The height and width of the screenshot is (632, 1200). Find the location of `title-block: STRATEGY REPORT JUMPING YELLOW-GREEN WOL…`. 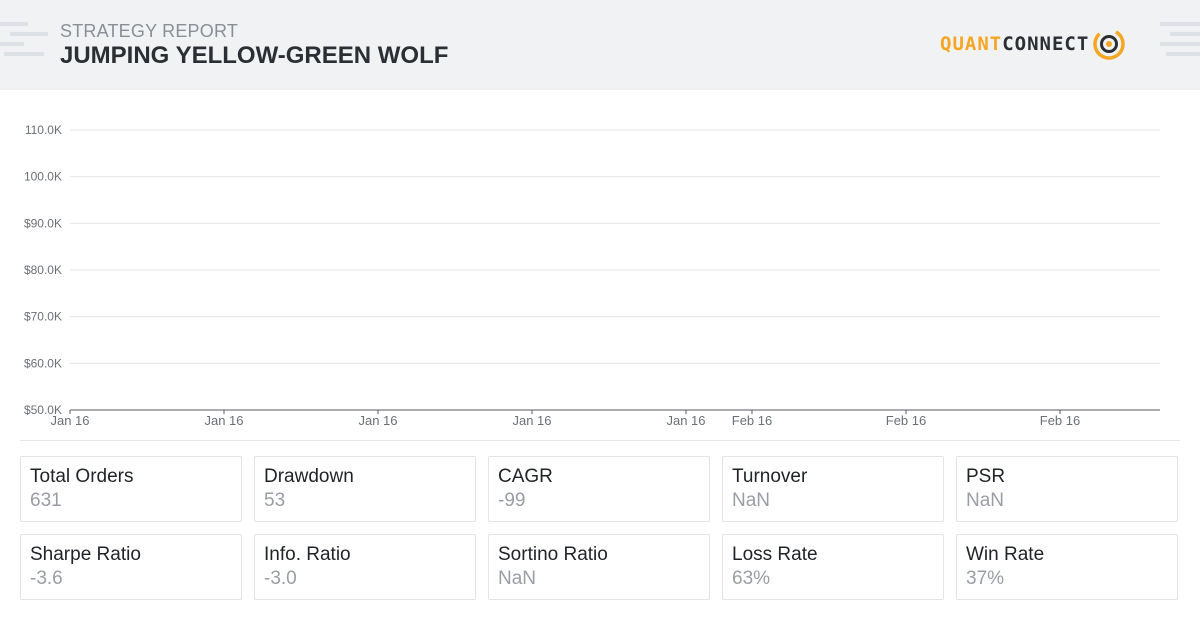

title-block: STRATEGY REPORT JUMPING YELLOW-GREEN WOL… is located at coordinates (254, 45).